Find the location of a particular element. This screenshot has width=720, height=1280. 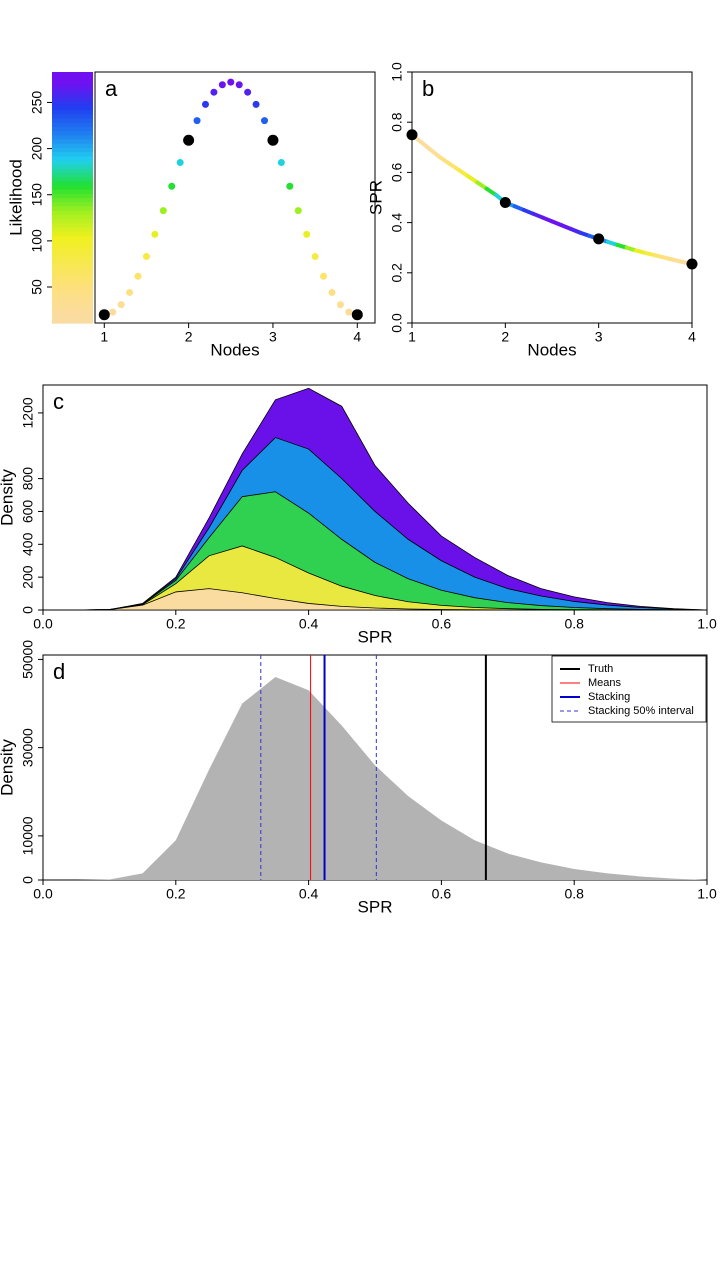

x-tick-label: 4 is located at coordinates (692, 337).